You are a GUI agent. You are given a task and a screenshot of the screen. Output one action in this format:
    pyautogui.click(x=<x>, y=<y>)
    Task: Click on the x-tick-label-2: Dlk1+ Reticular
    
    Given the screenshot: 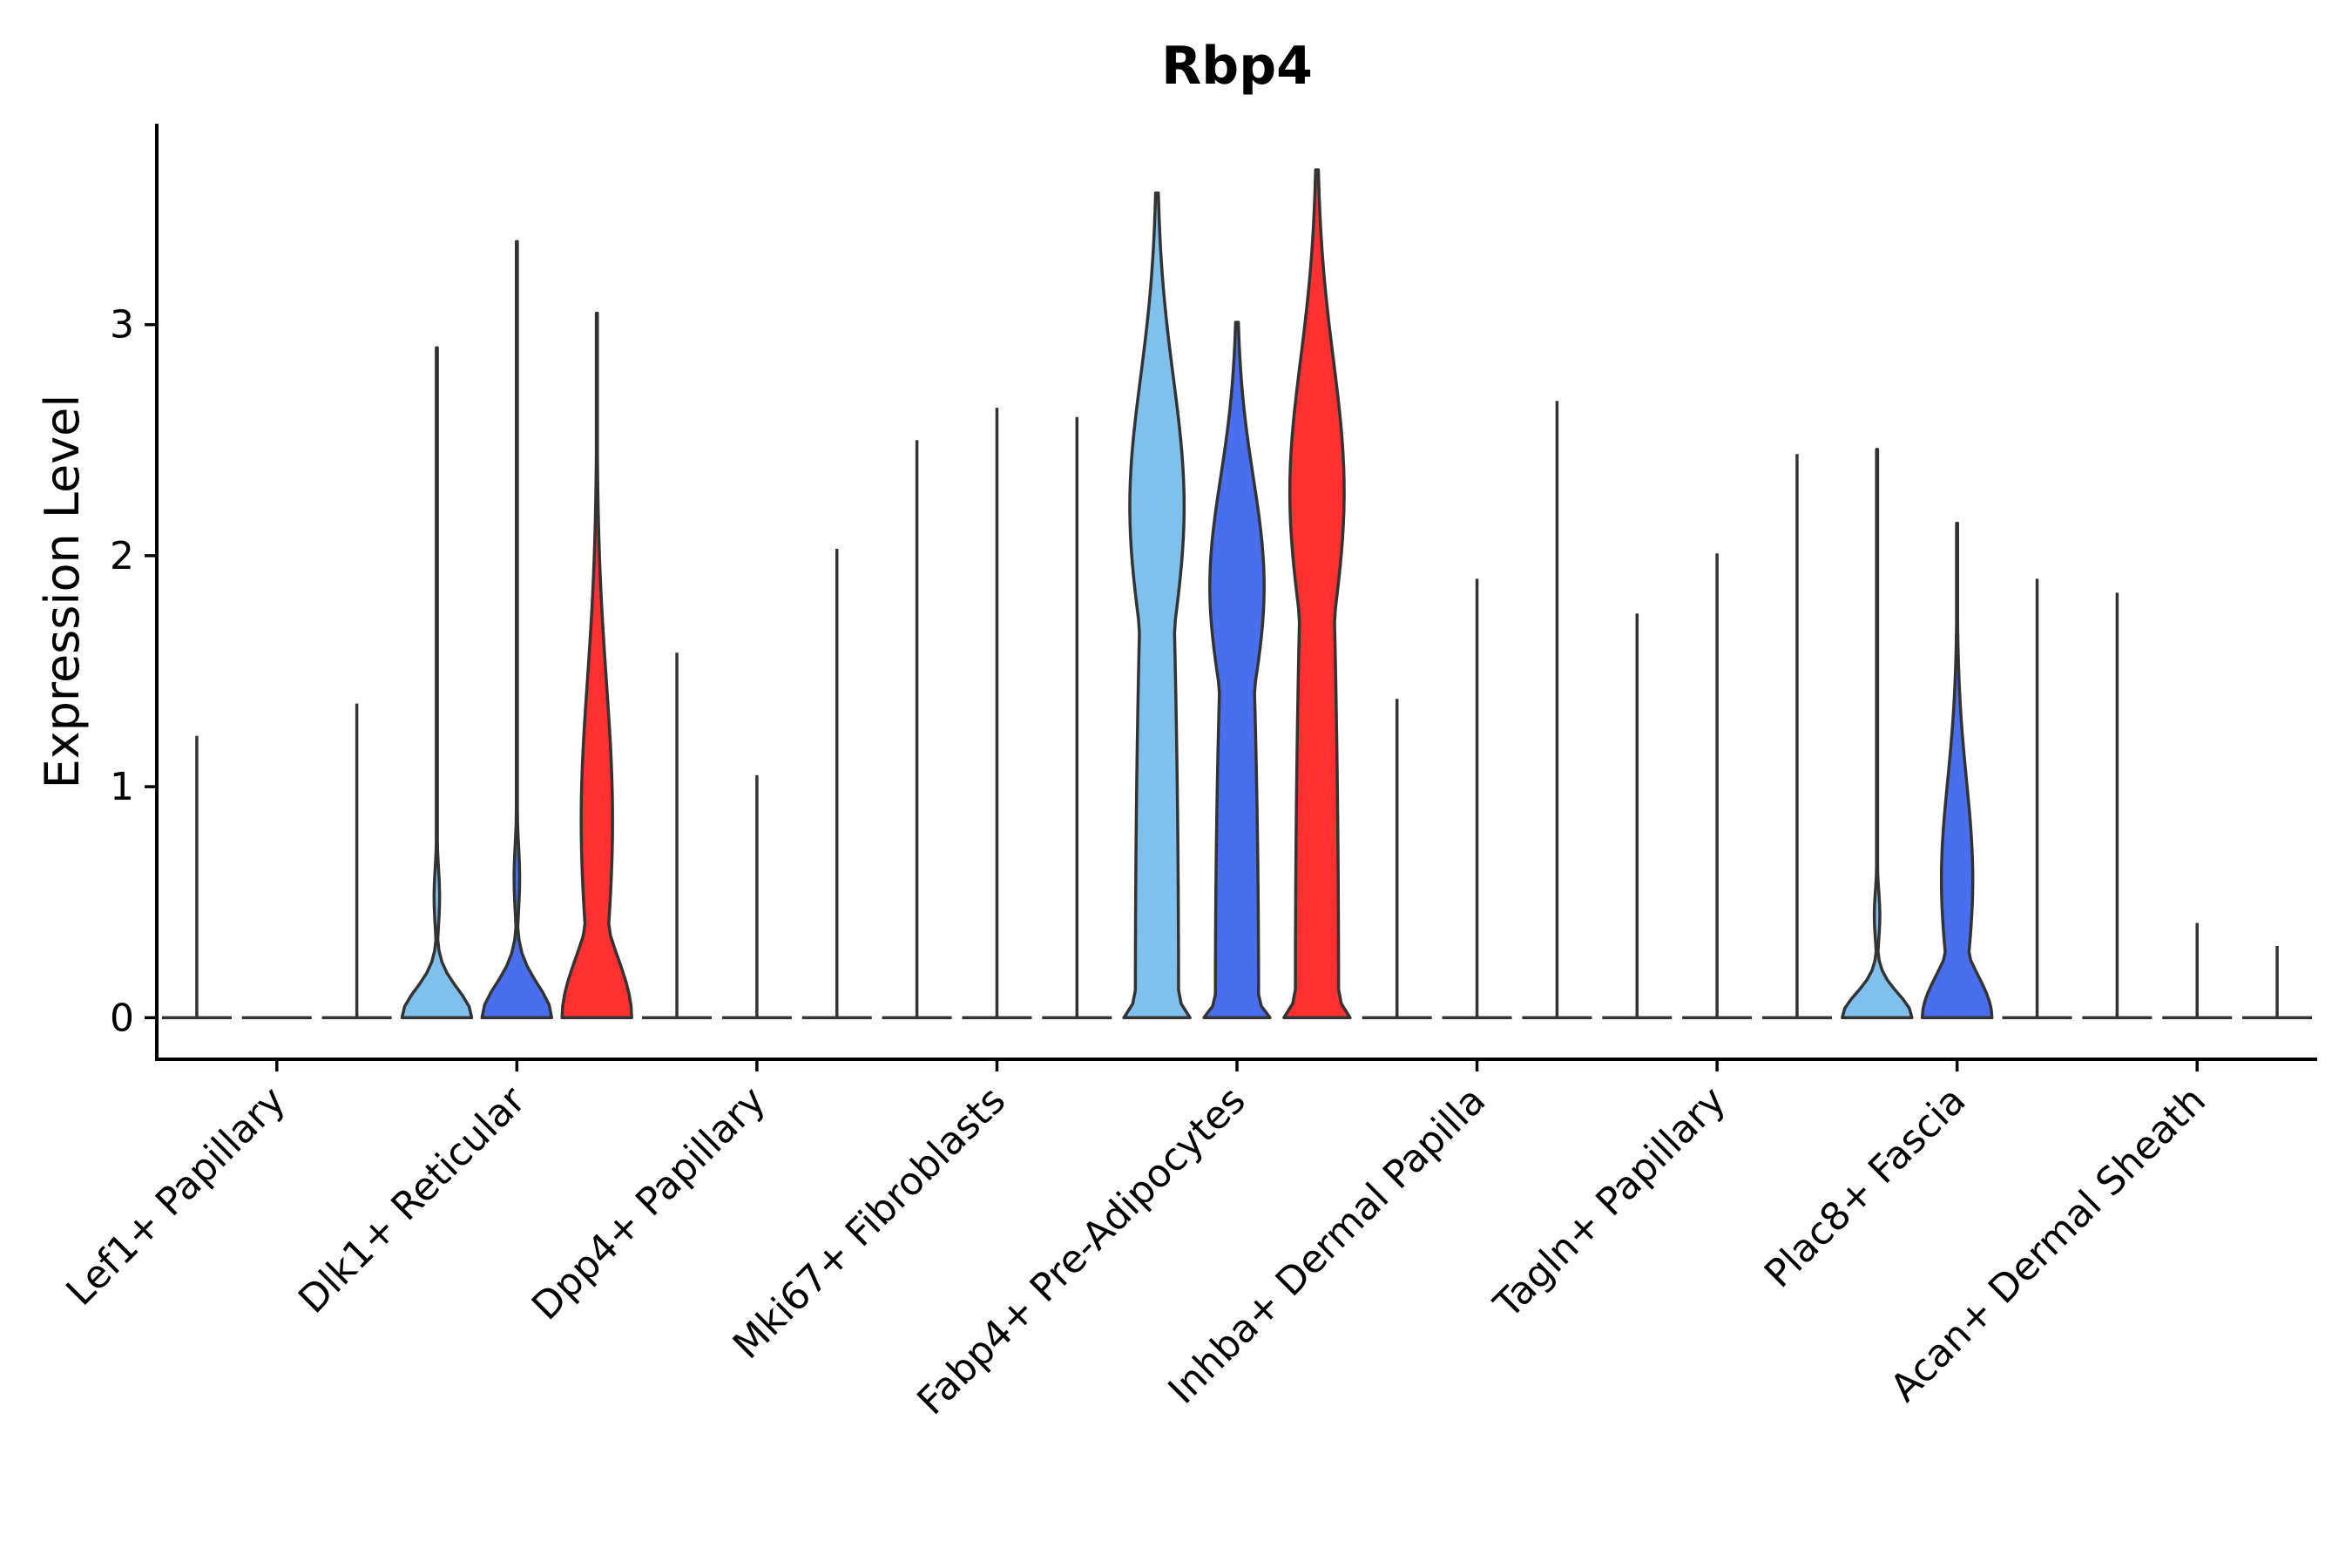 What is the action you would take?
    pyautogui.click(x=412, y=1200)
    